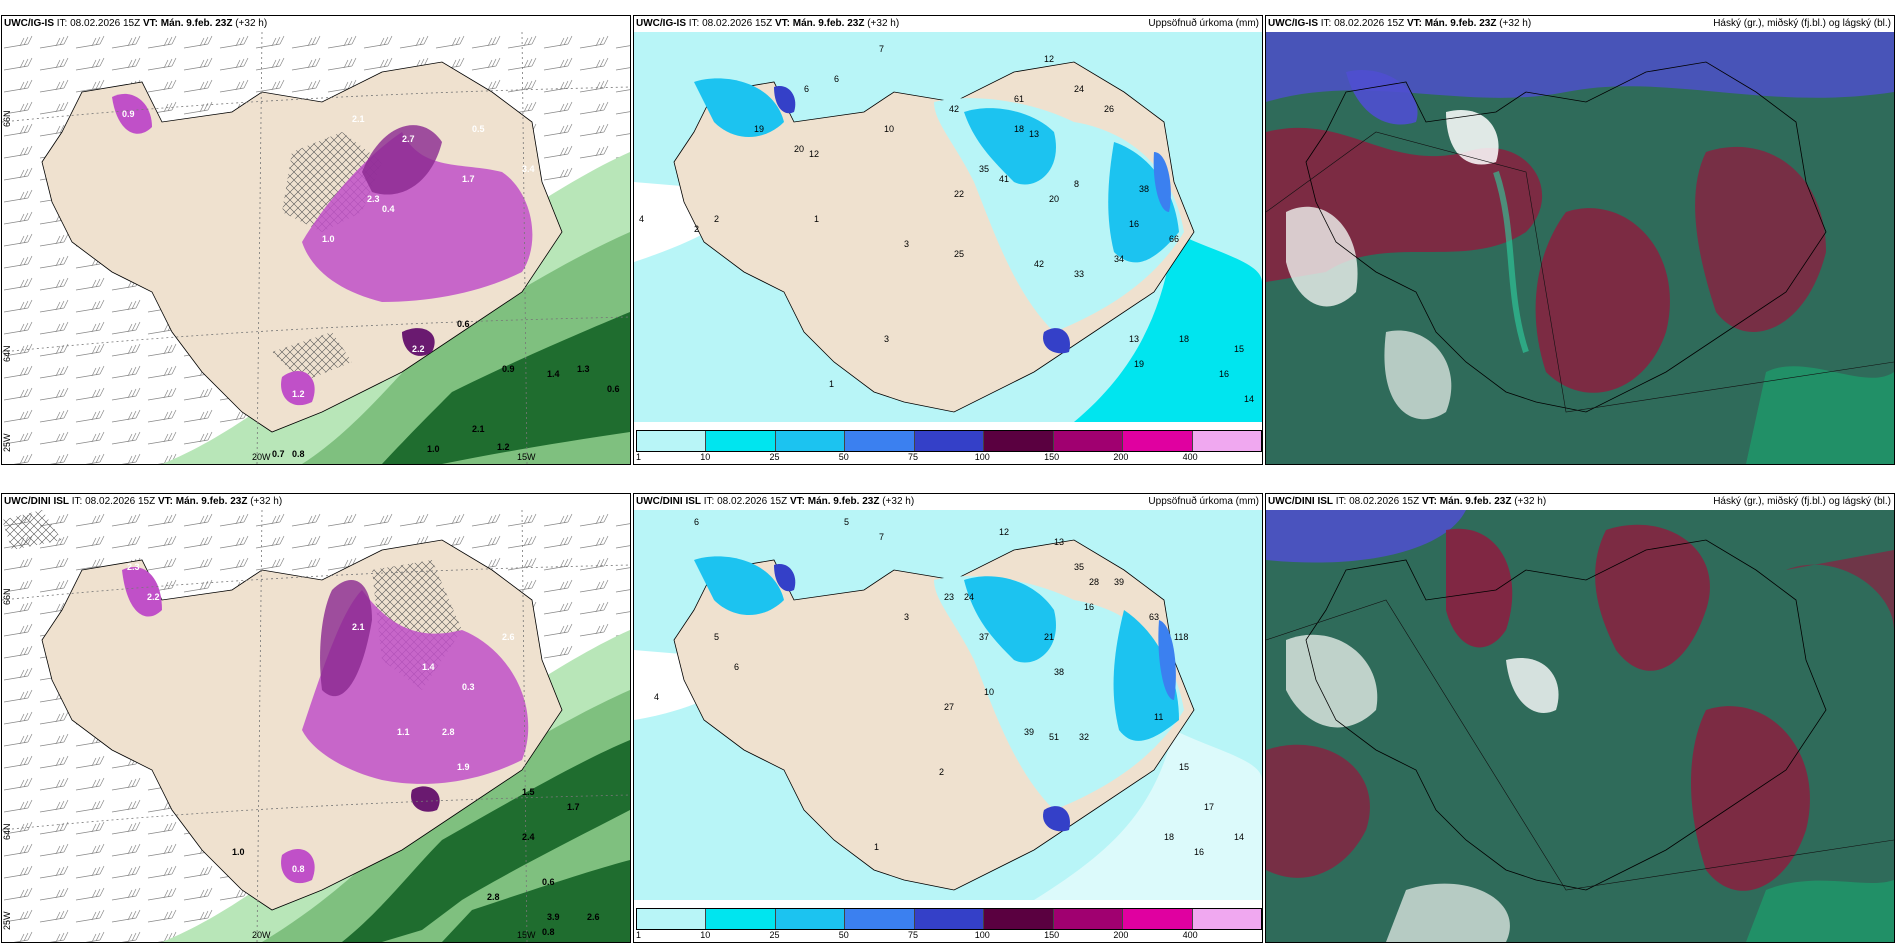 This screenshot has width=1900, height=950. What do you see at coordinates (408, 139) in the screenshot?
I see `precip-value: 2.7` at bounding box center [408, 139].